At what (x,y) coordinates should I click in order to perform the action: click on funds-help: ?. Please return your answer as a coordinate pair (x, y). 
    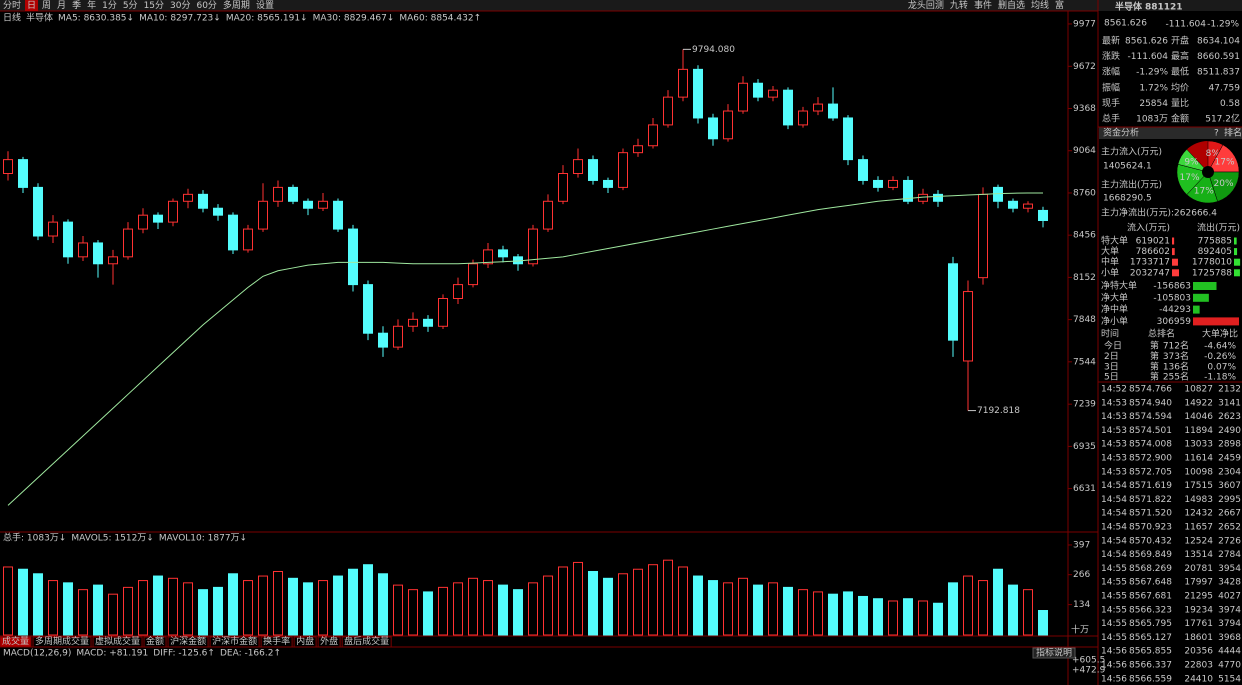
    Looking at the image, I should click on (1216, 134).